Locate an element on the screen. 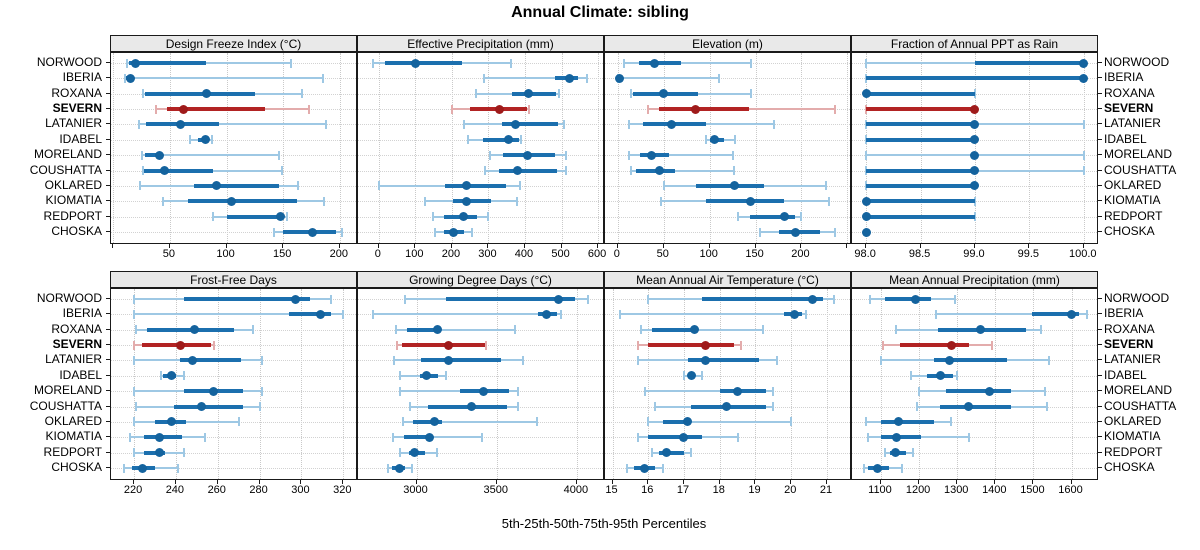  panel-strip-elevation-m: Elevation (m) is located at coordinates (727, 43).